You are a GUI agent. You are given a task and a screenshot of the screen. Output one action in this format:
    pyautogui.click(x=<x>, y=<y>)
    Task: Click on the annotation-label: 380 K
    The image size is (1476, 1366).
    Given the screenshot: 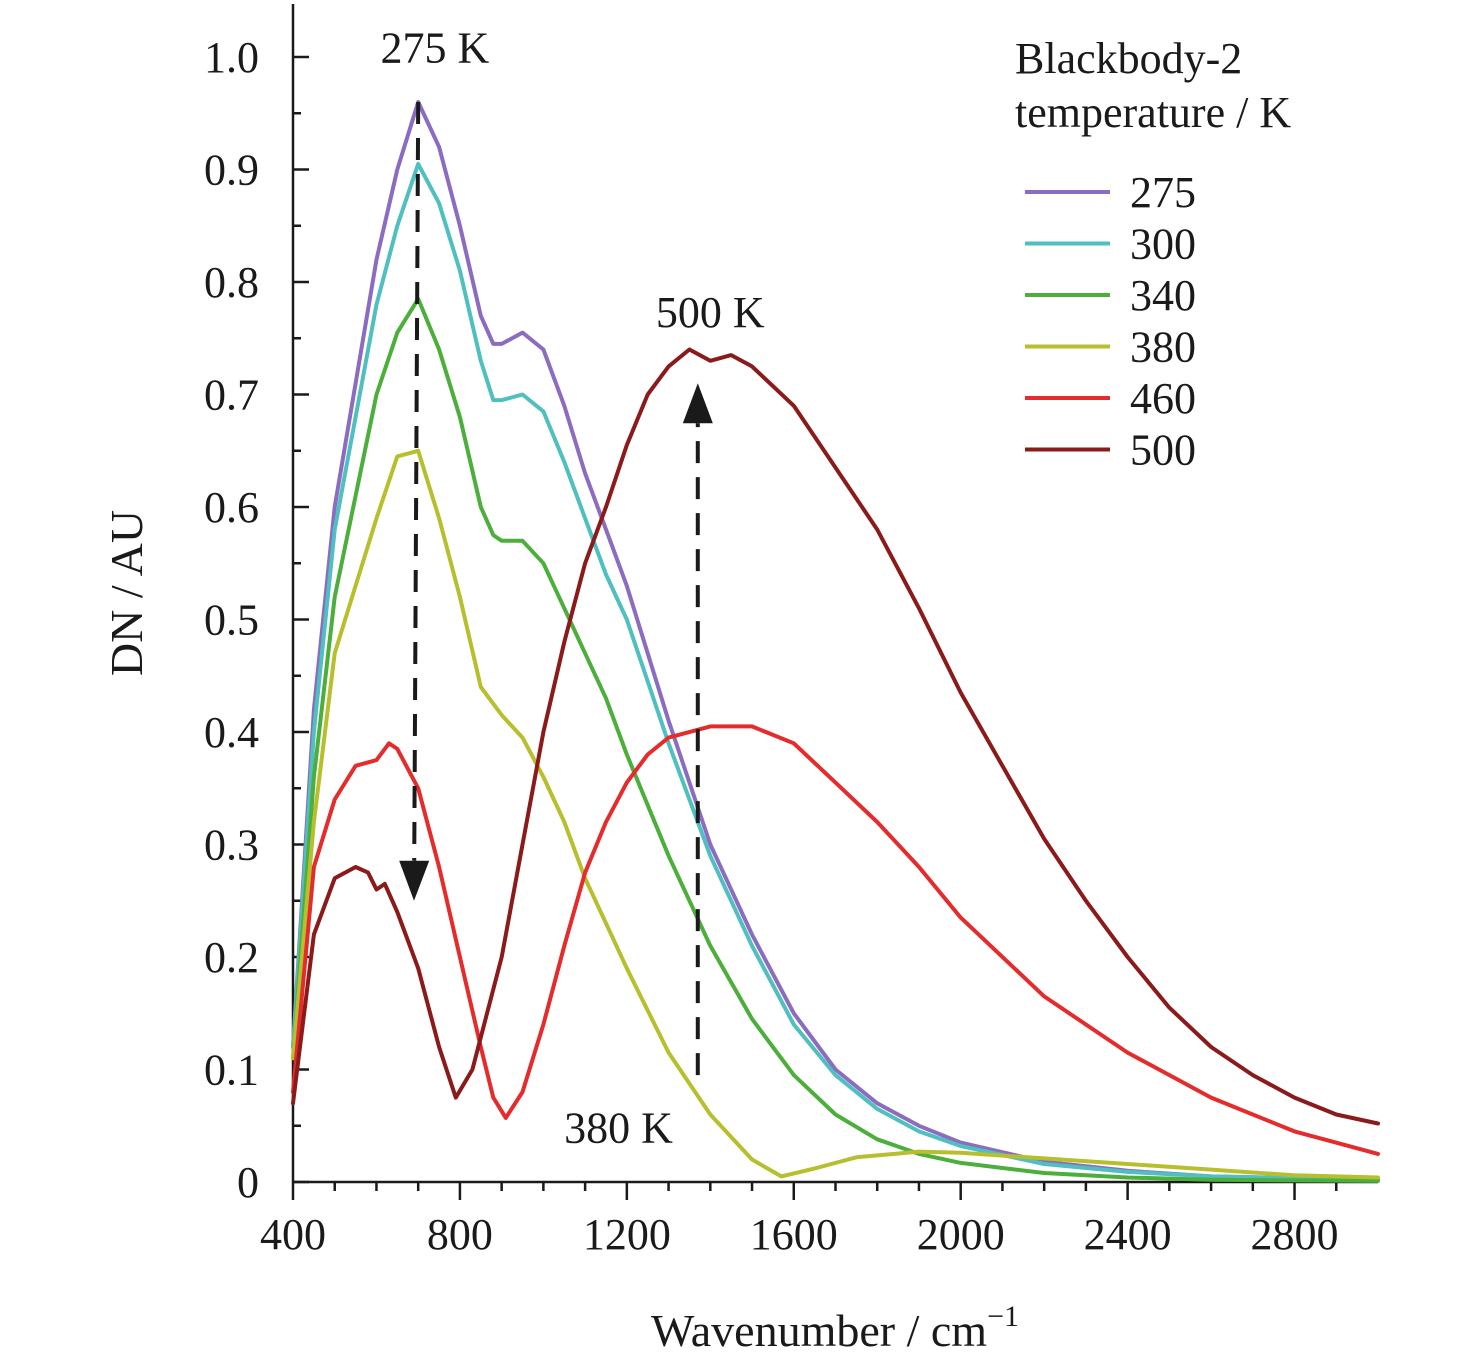 What is the action you would take?
    pyautogui.click(x=618, y=1128)
    